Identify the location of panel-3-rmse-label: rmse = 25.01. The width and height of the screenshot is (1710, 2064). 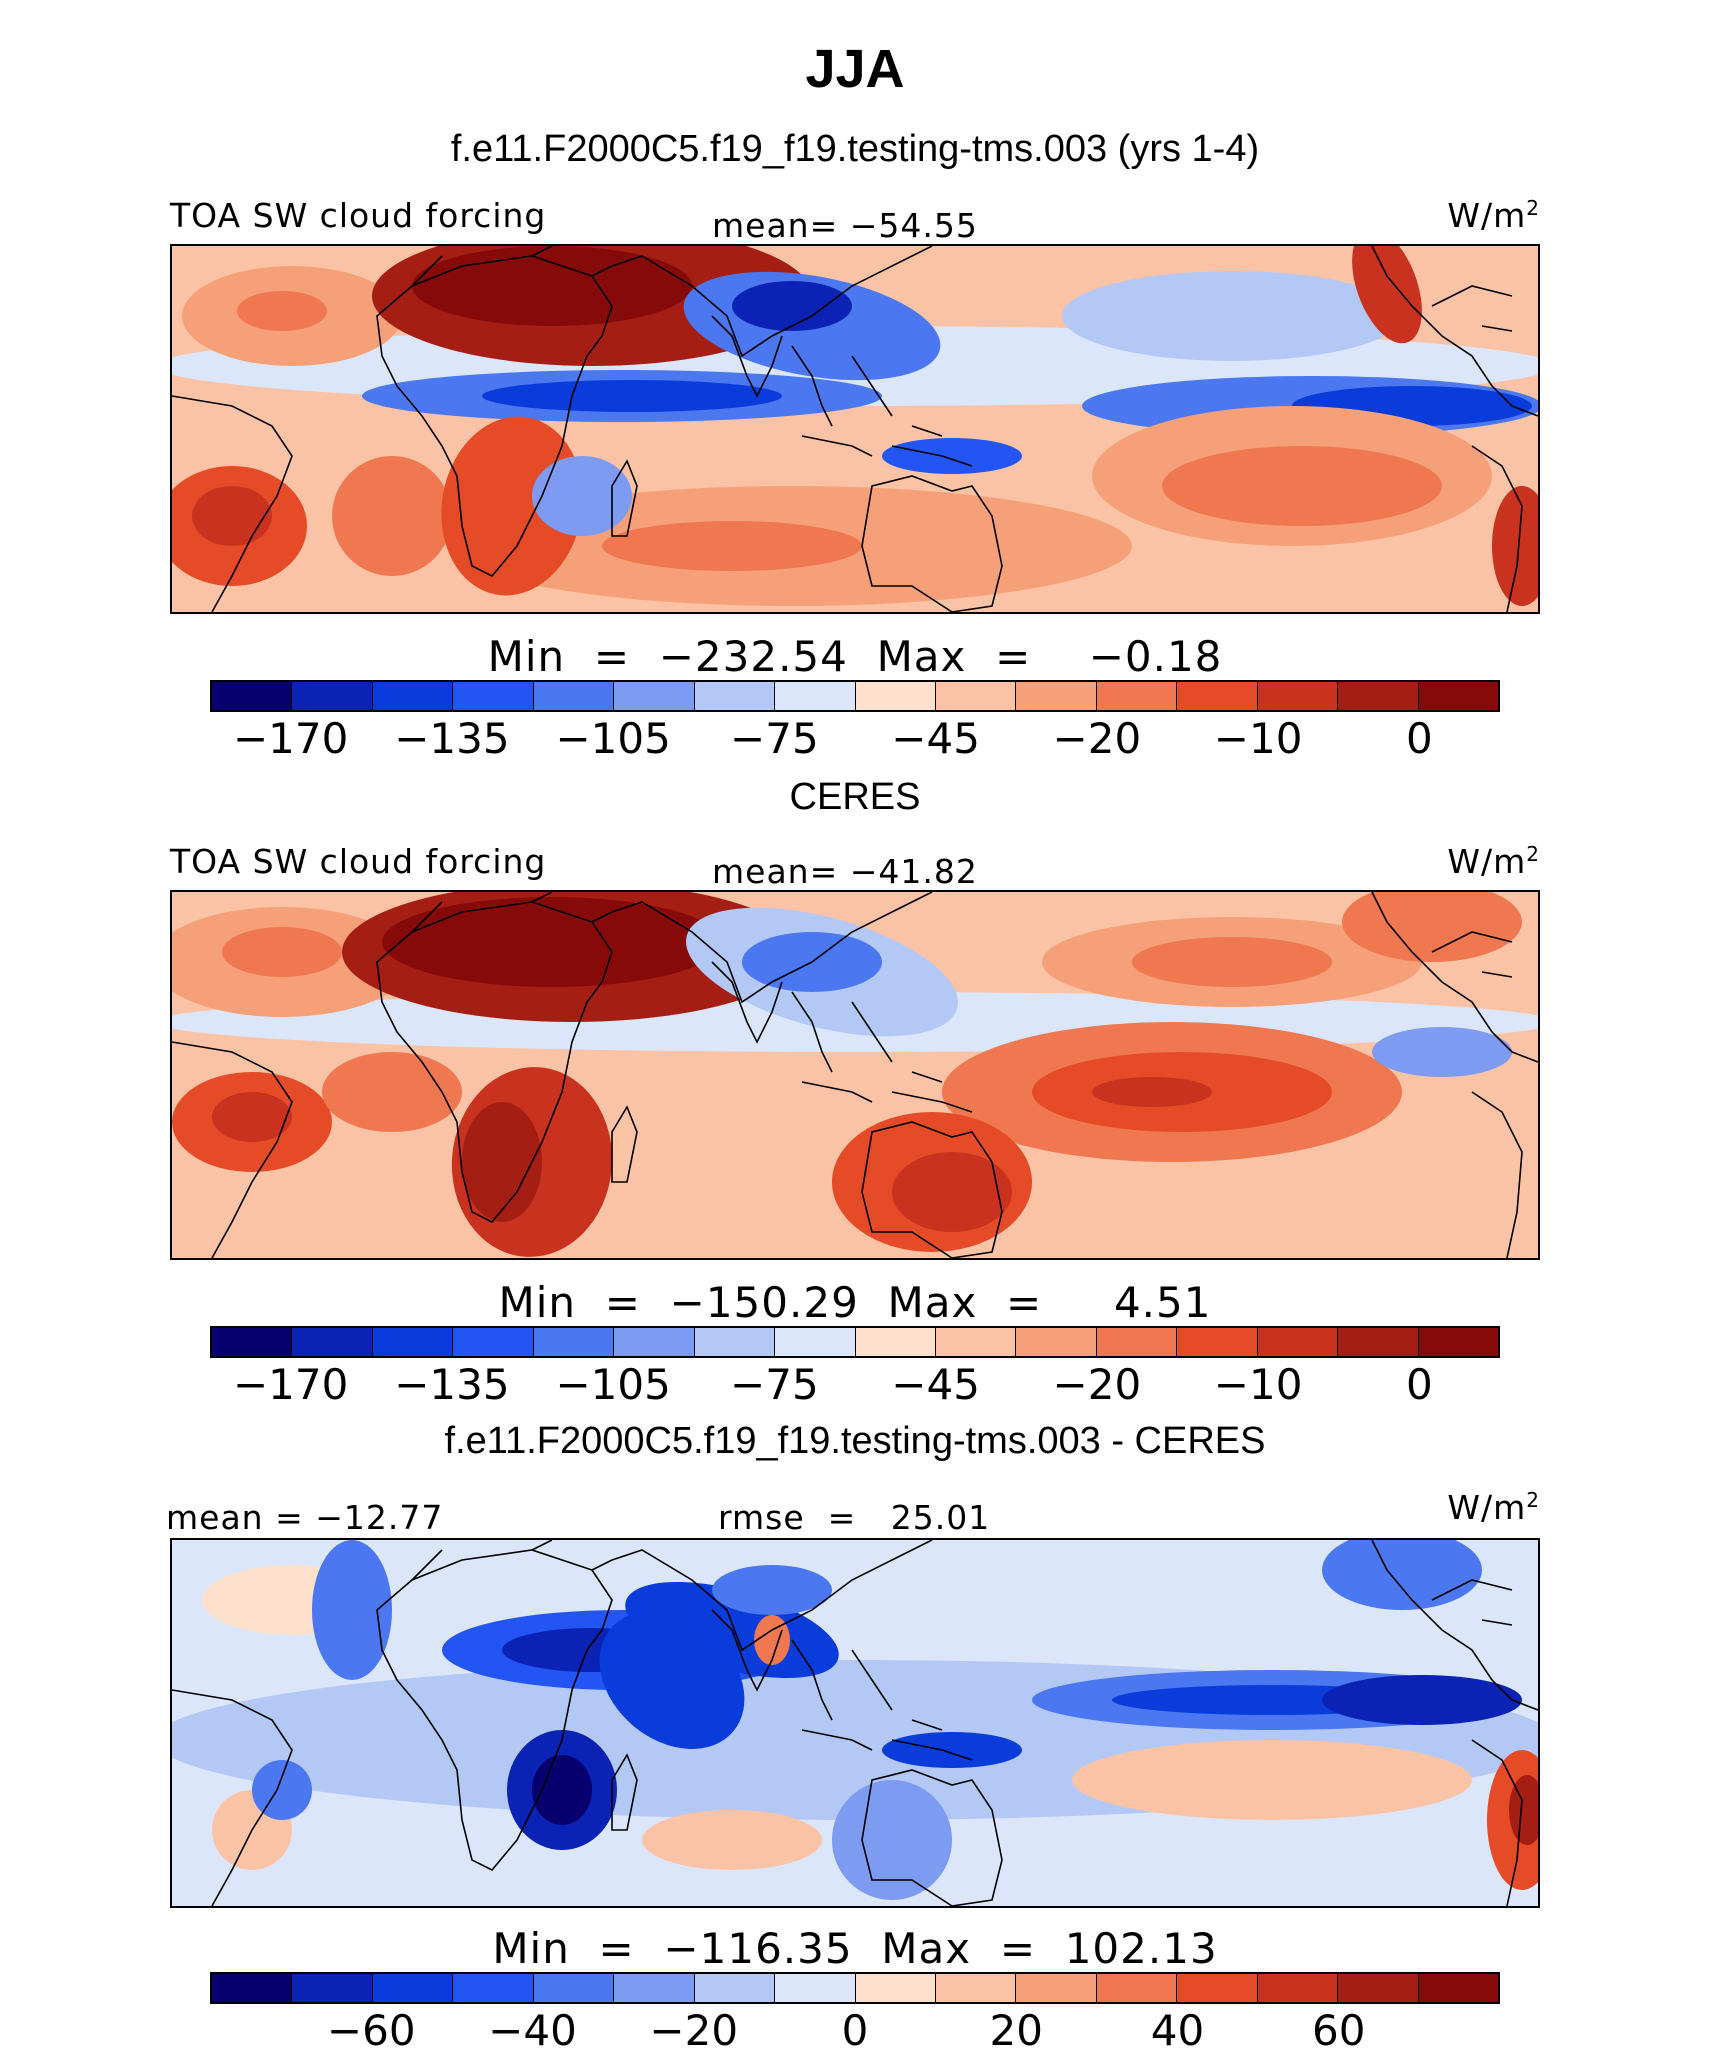
(854, 1517).